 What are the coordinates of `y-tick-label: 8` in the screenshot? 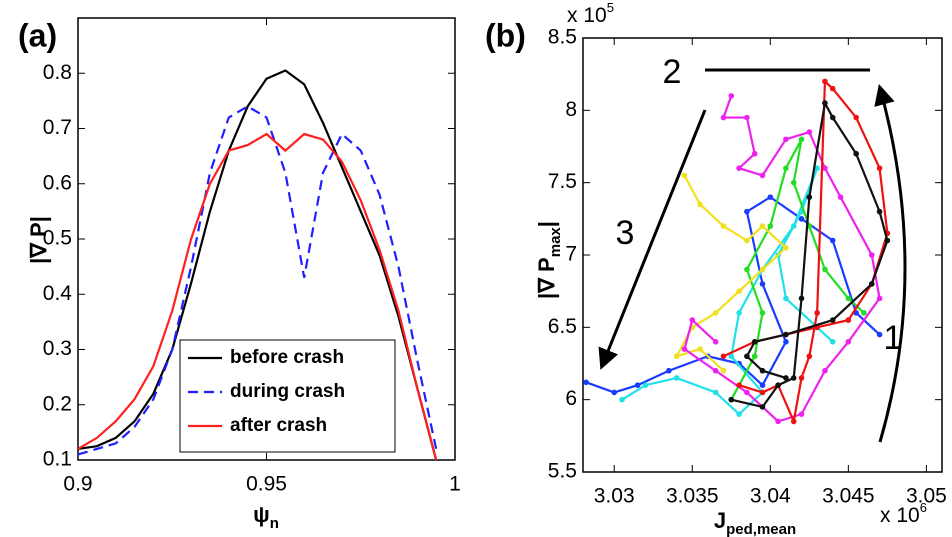 It's located at (571, 109).